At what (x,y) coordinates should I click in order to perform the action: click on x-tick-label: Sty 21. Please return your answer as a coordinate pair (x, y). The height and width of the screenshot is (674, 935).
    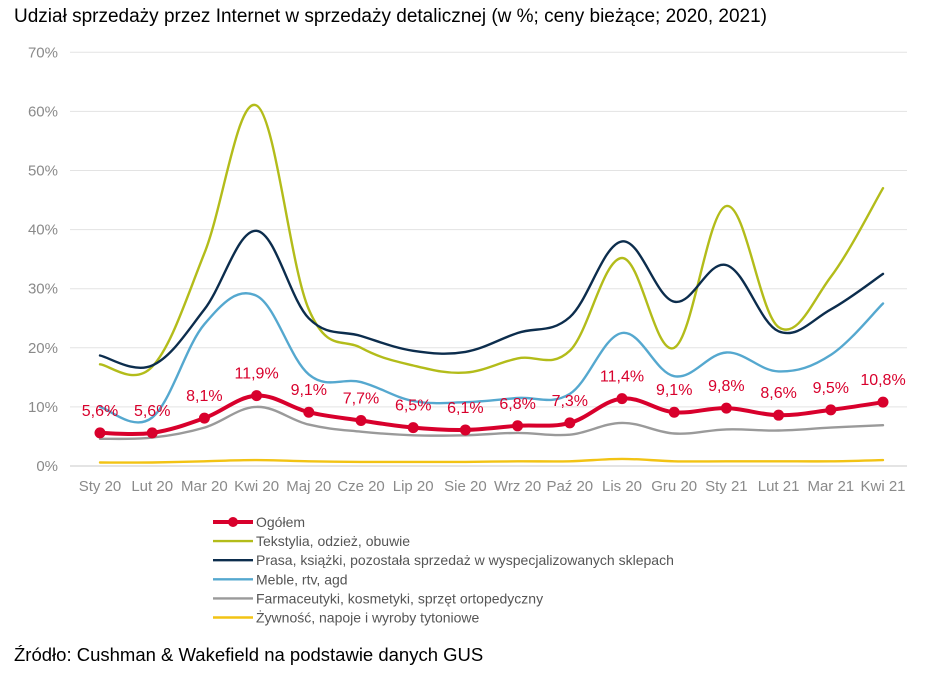
    Looking at the image, I should click on (726, 486).